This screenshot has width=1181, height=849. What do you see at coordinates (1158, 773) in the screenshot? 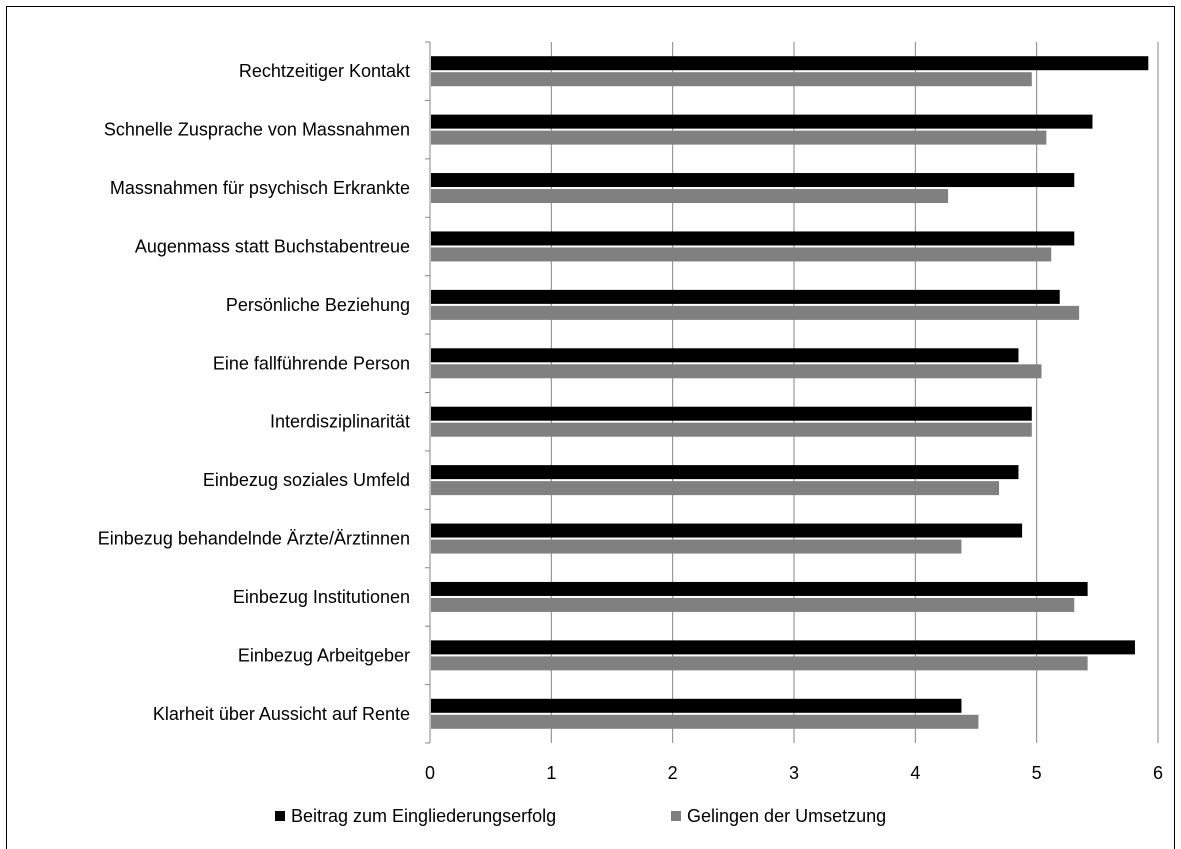
I see `x-tick-label: 6` at bounding box center [1158, 773].